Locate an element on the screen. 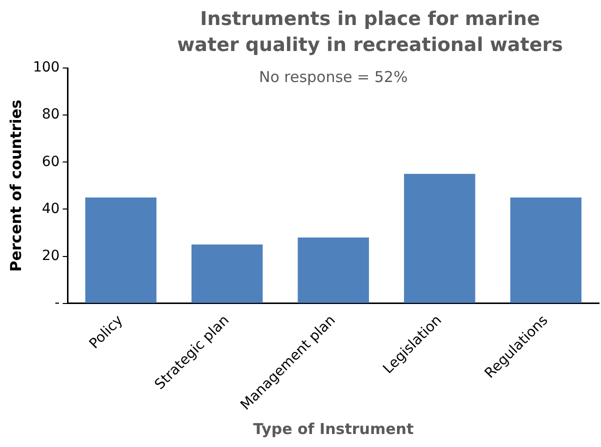 This screenshot has height=447, width=601. y-tick-label: 80 is located at coordinates (51, 114).